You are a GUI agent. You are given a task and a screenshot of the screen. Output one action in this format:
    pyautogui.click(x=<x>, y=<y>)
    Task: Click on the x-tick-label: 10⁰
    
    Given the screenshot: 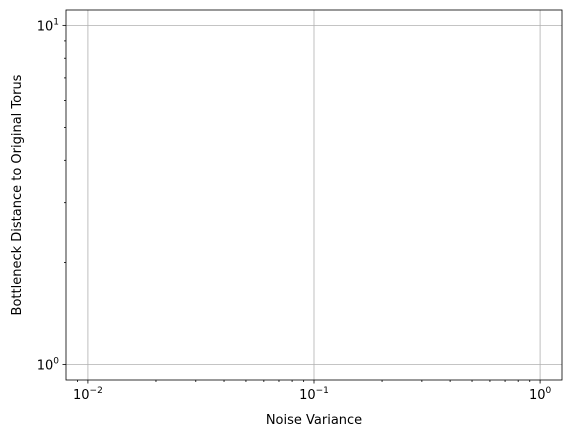 What is the action you would take?
    pyautogui.click(x=540, y=394)
    